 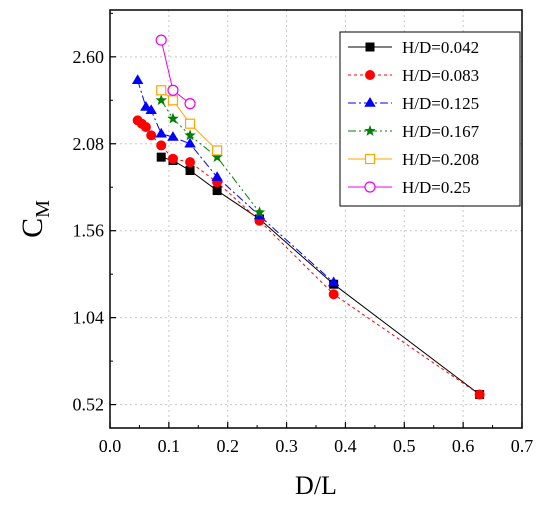 I want to click on x-tick-label: 0.0, so click(x=110, y=446).